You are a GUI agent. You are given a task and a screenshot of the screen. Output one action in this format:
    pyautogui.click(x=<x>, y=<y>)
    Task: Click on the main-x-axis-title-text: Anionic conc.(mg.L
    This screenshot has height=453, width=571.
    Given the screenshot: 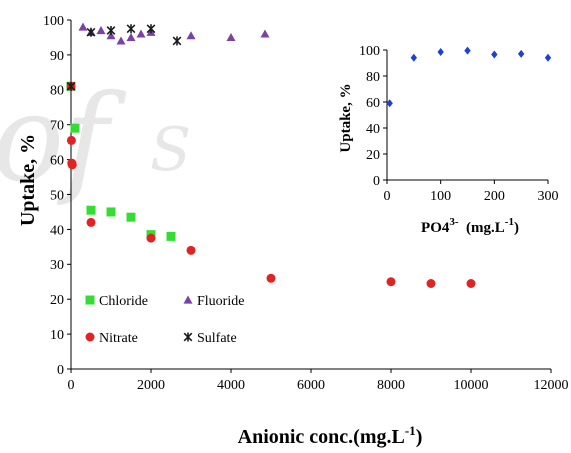 What is the action you would take?
    pyautogui.click(x=321, y=437)
    